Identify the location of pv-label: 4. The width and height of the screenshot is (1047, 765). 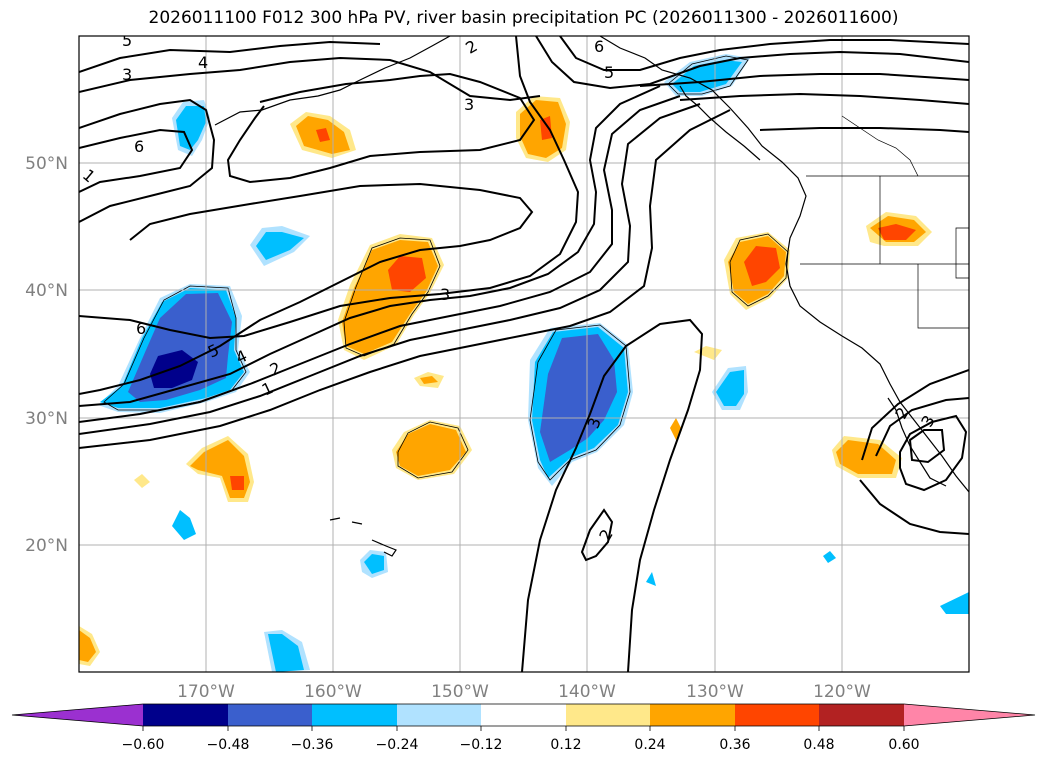
(203, 62).